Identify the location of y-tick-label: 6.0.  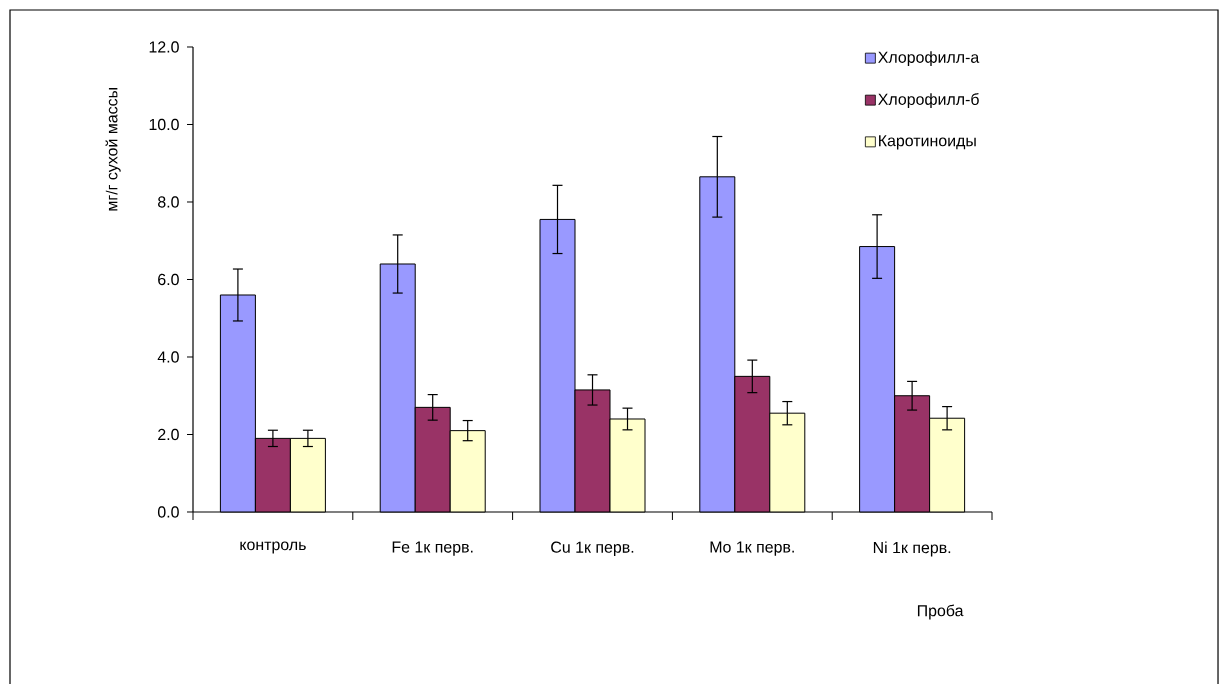
(168, 279).